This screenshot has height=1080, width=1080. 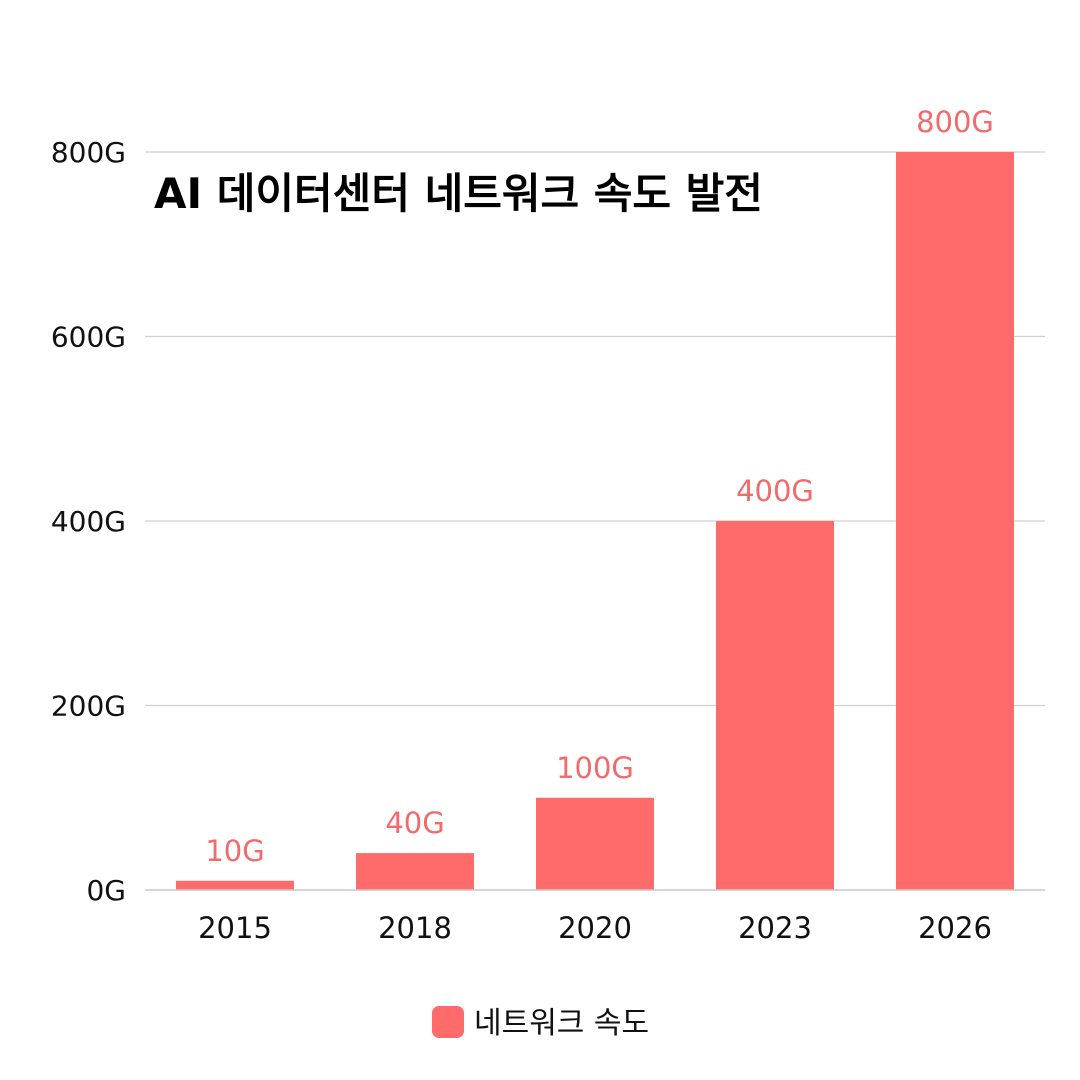 What do you see at coordinates (88, 337) in the screenshot?
I see `y-tick-label: 600G` at bounding box center [88, 337].